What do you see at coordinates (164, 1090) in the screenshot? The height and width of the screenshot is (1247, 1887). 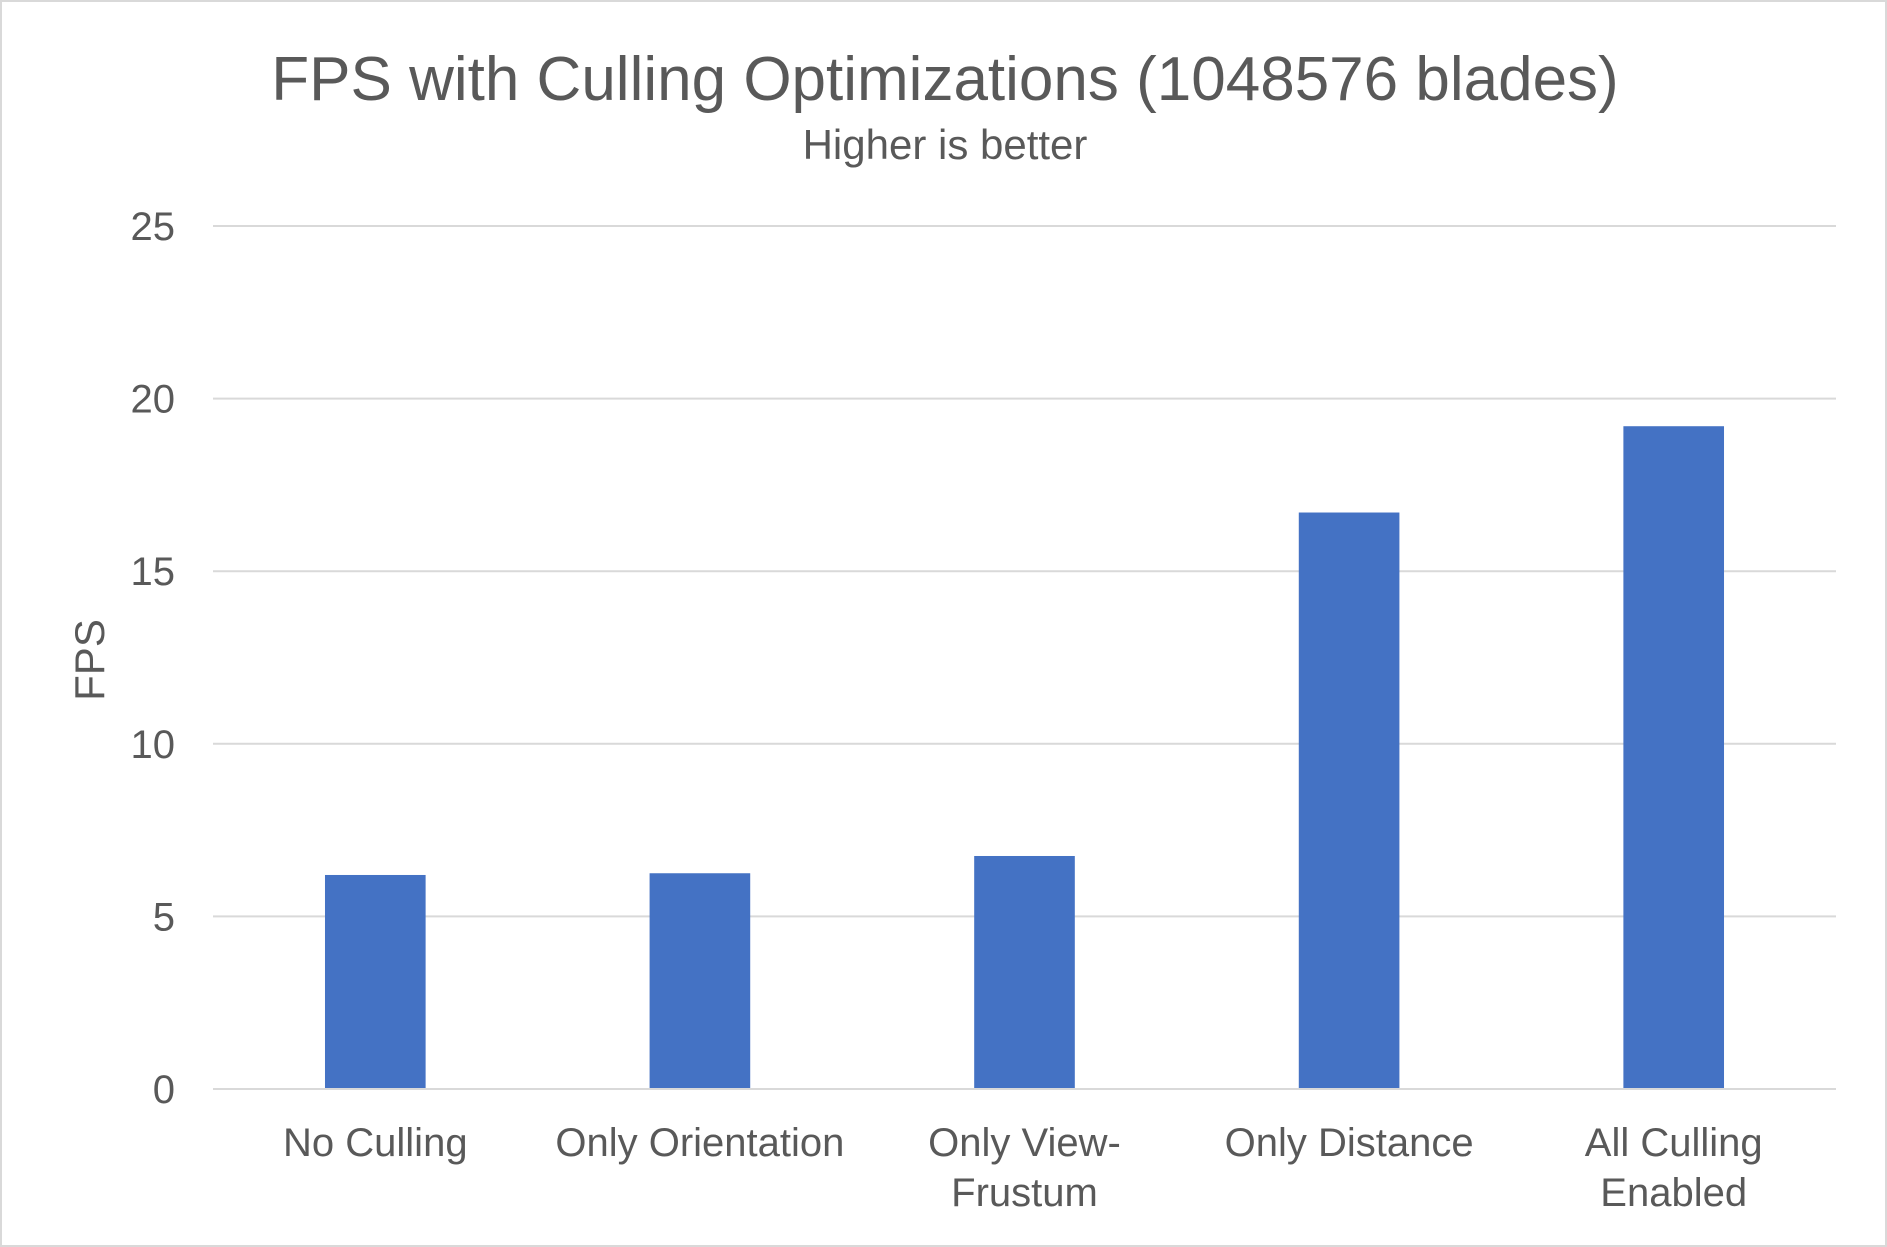 I see `y-tick-label: 0` at bounding box center [164, 1090].